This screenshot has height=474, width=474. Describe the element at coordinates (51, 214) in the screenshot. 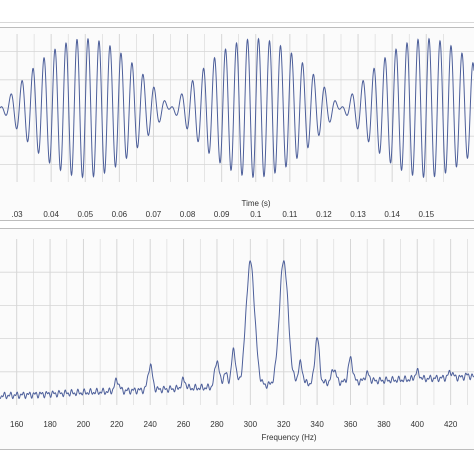

I see `time-tick-label: 0.04` at that location.